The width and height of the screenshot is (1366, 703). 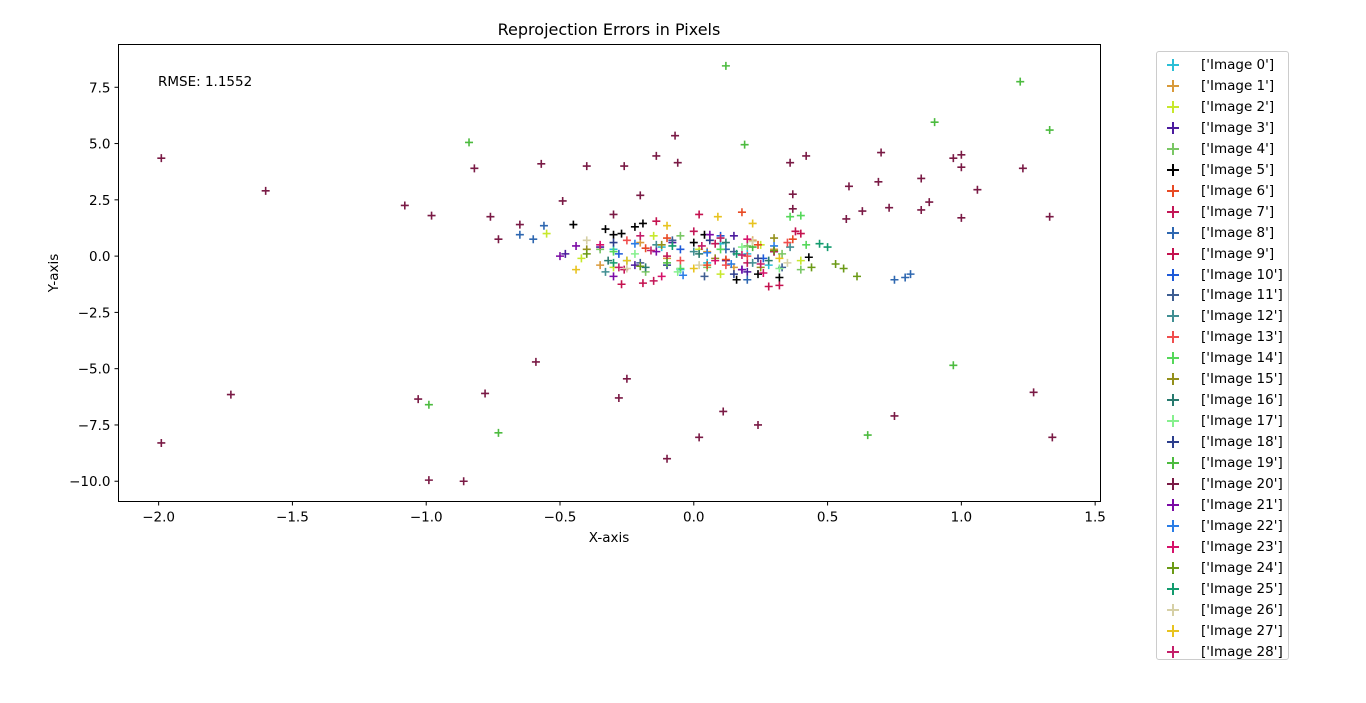 I want to click on legend-item: ['Image 0'], so click(x=1220, y=65).